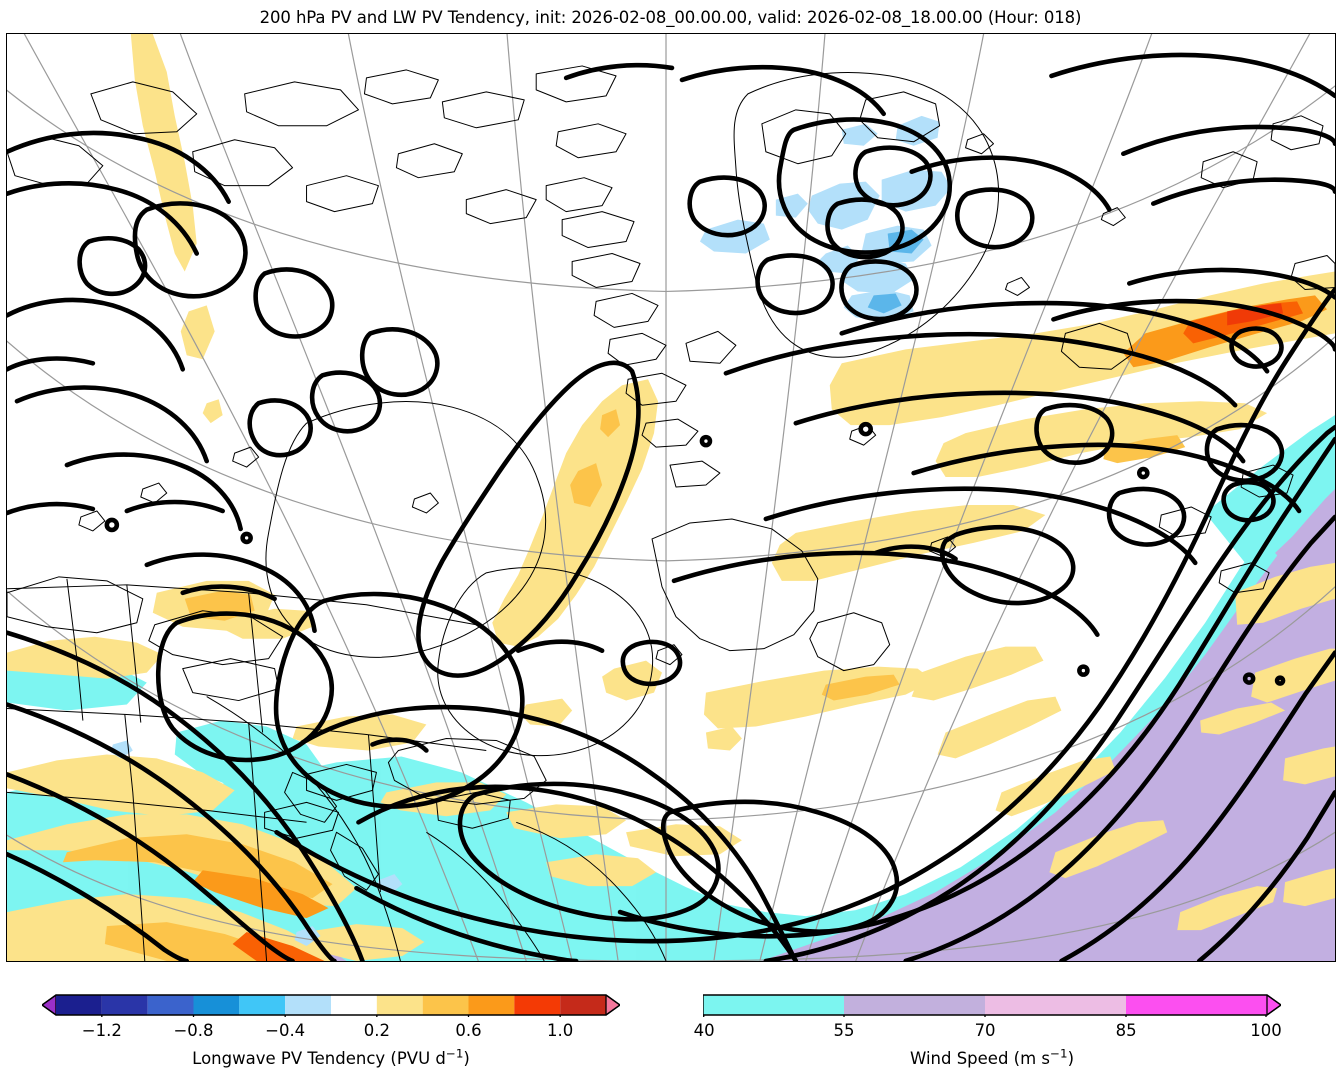  I want to click on wind-speed-tick-labels: 40 55 70 85 100, so click(988, 1031).